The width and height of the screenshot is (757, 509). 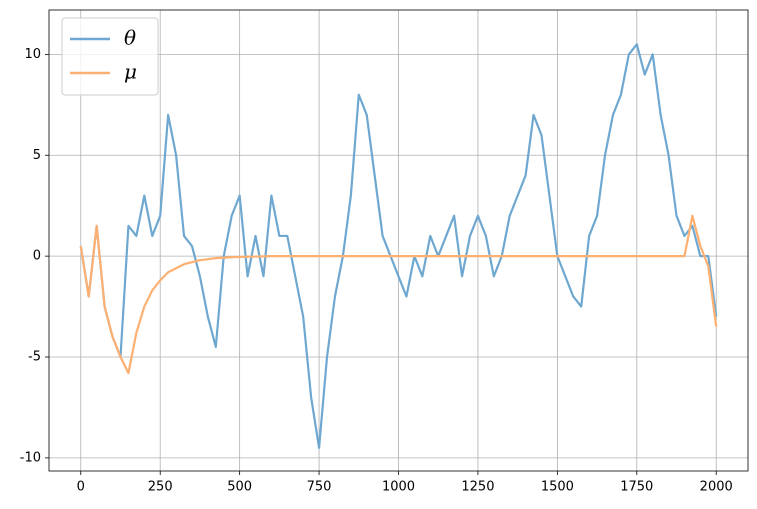 I want to click on y-tick-label: 5, so click(x=37, y=155).